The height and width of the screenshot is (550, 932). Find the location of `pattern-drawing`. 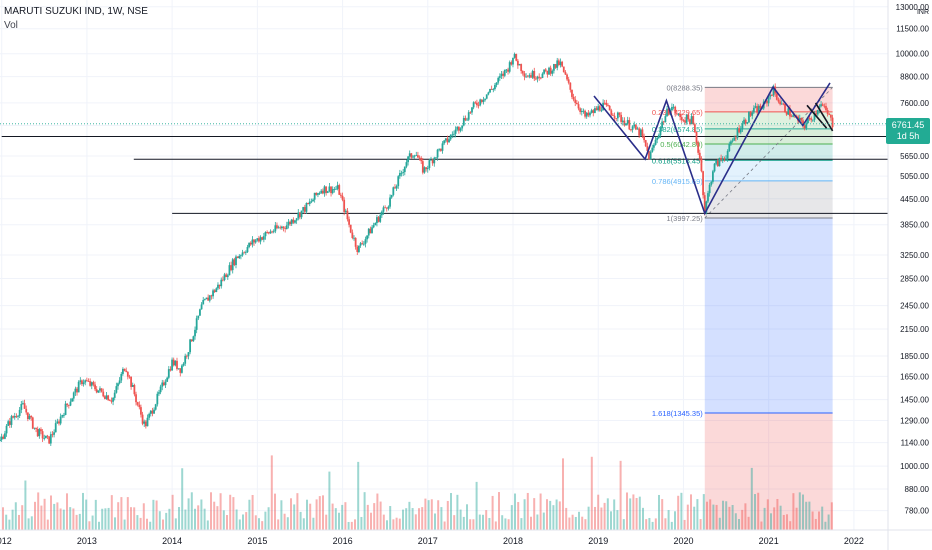

pattern-drawing is located at coordinates (713, 149).